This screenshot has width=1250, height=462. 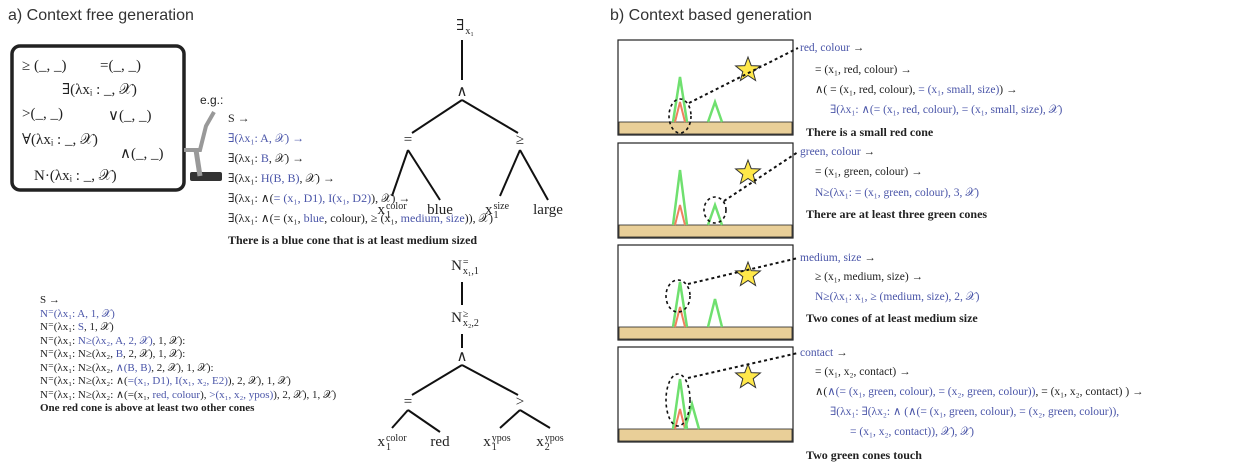 What do you see at coordinates (115, 340) in the screenshot?
I see `highlight-term: N≥(λx₂, A, 2, 𝒳)` at bounding box center [115, 340].